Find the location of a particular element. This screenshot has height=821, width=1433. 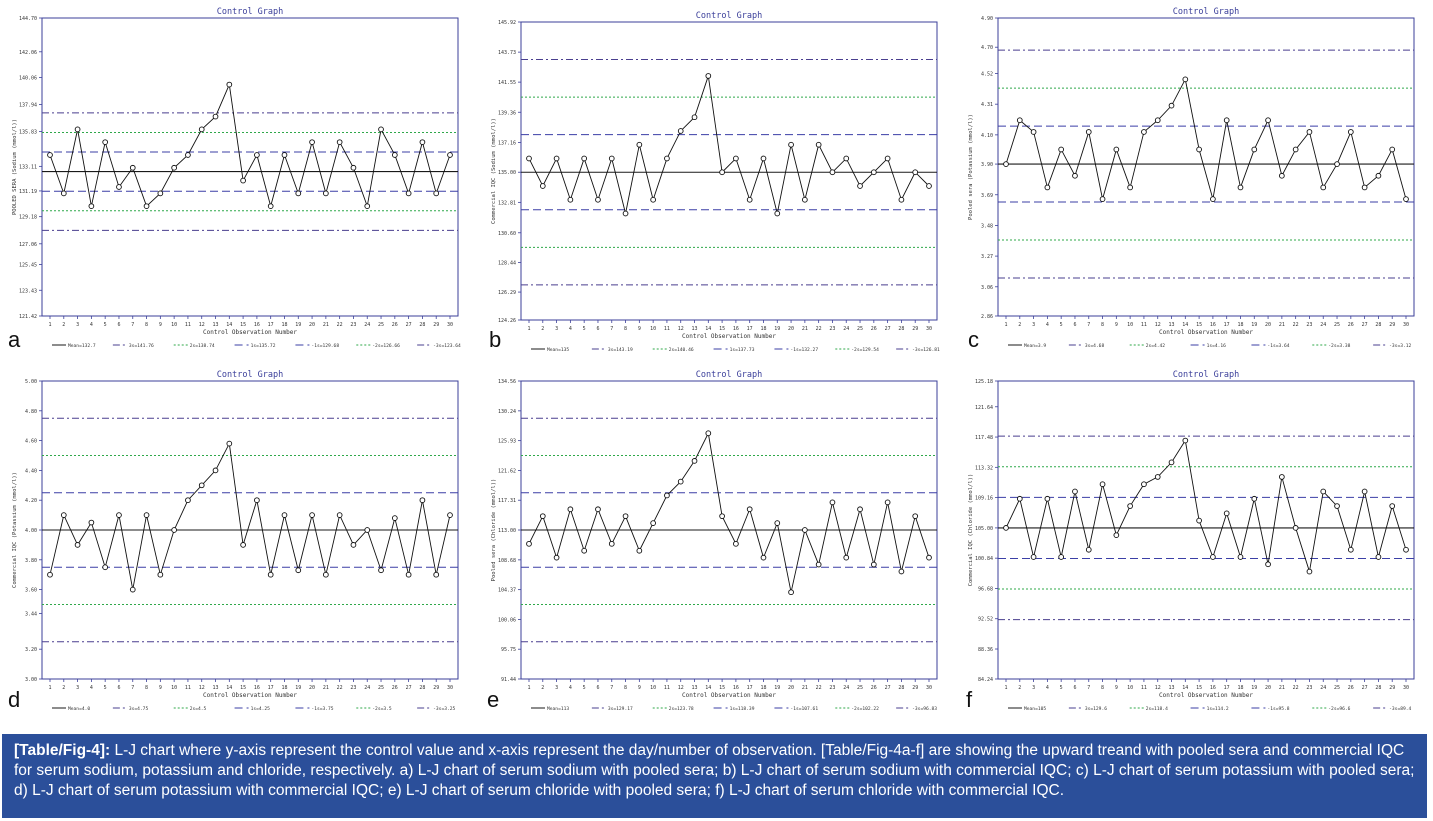

y-tick-label: 131.19 is located at coordinates (28, 192).